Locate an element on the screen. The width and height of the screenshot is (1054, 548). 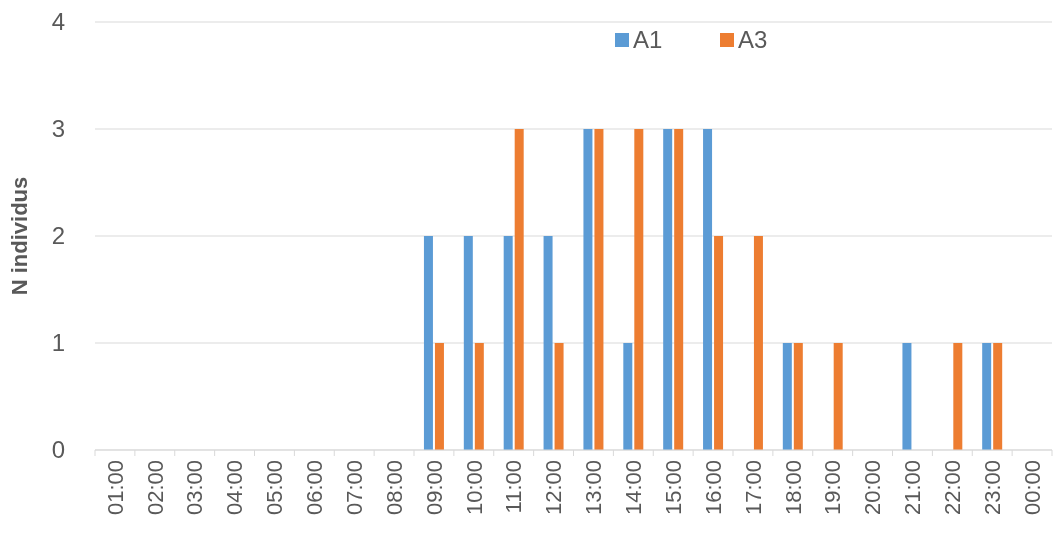
legend-label: A3 is located at coordinates (753, 40).